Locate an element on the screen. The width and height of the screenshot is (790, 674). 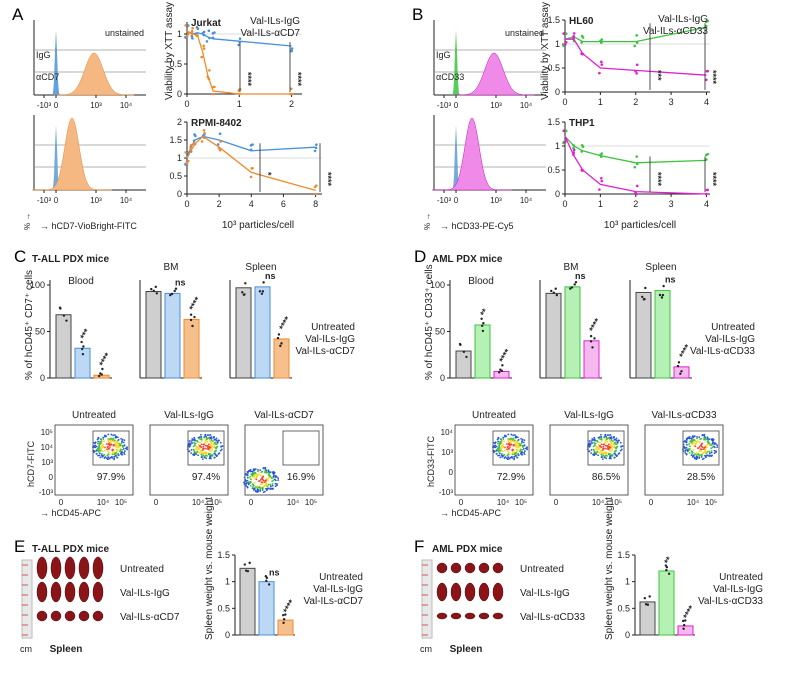
y-tick: 50 is located at coordinates (40, 332).